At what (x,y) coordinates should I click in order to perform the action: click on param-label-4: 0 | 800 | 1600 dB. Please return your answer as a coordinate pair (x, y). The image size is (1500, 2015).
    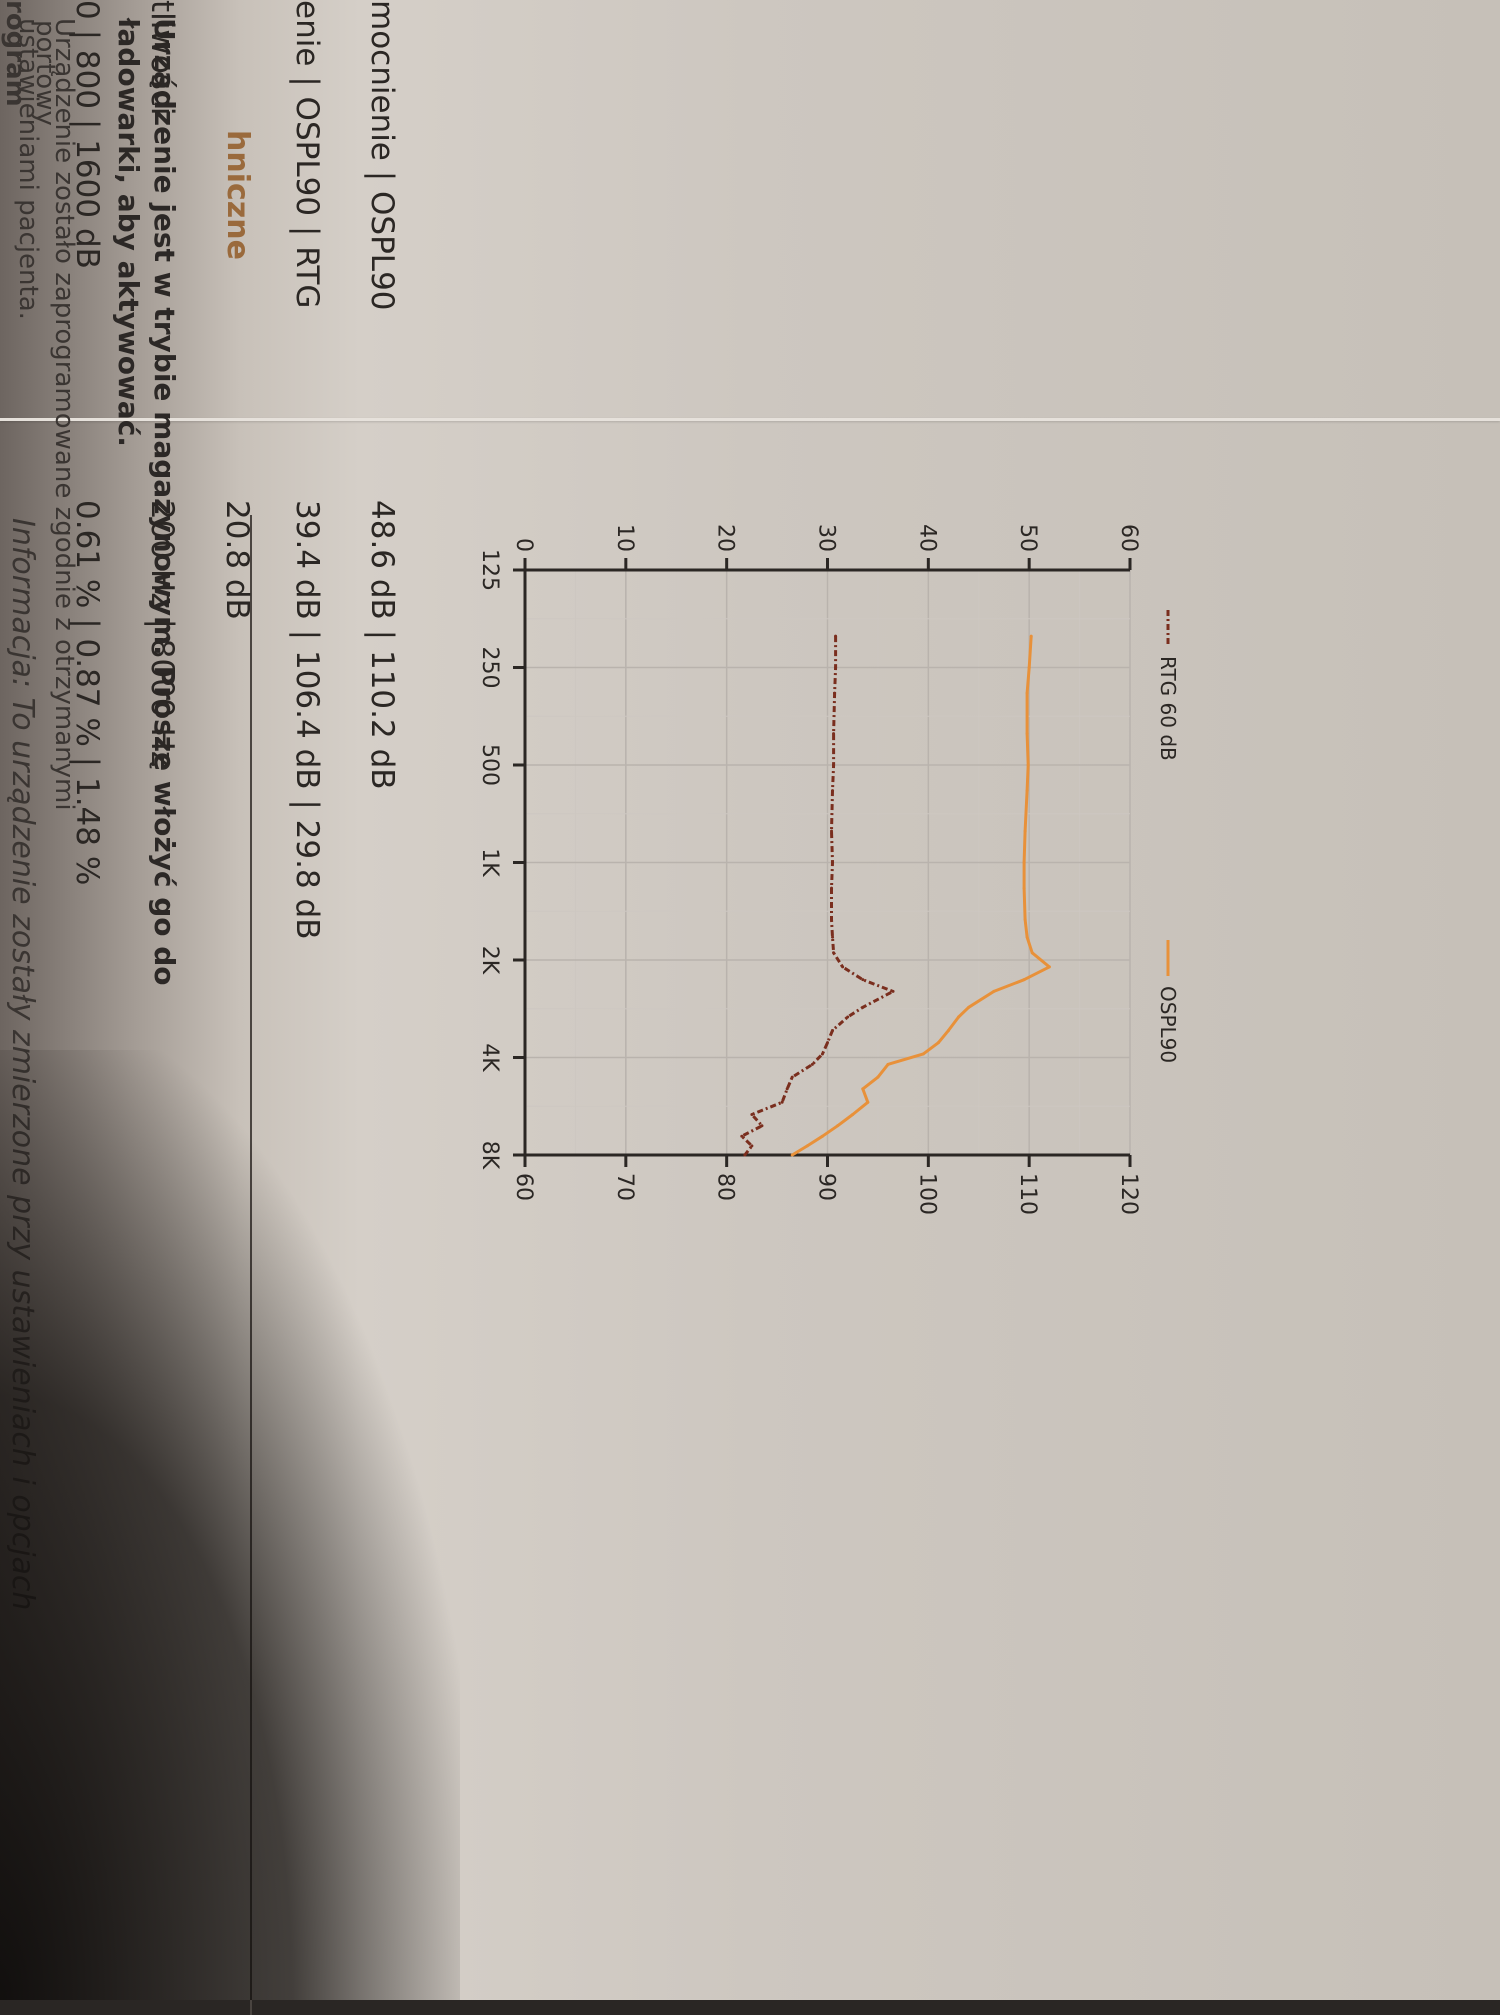
    Looking at the image, I should click on (87, 134).